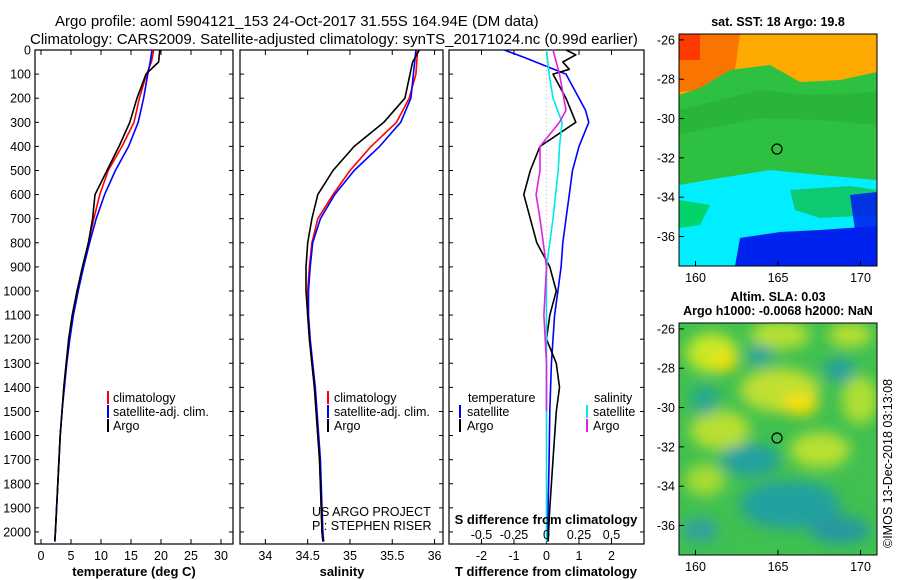 The height and width of the screenshot is (580, 900). Describe the element at coordinates (579, 556) in the screenshot. I see `x-tick-label: 1` at that location.